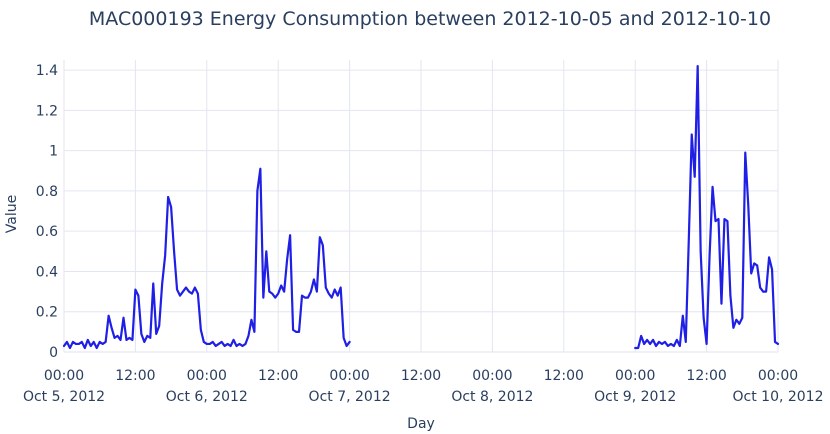 This screenshot has width=830, height=434. I want to click on x-tick-date-label: Oct 5, 2012, so click(64, 397).